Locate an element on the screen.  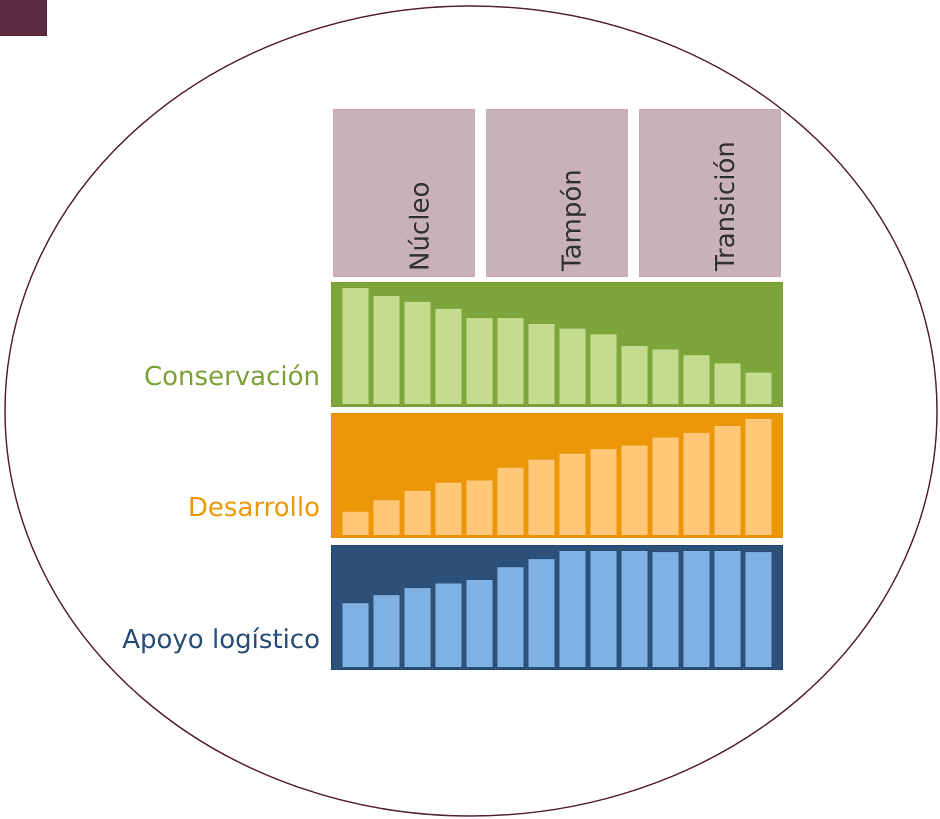
text: Núcleo is located at coordinates (420, 226).